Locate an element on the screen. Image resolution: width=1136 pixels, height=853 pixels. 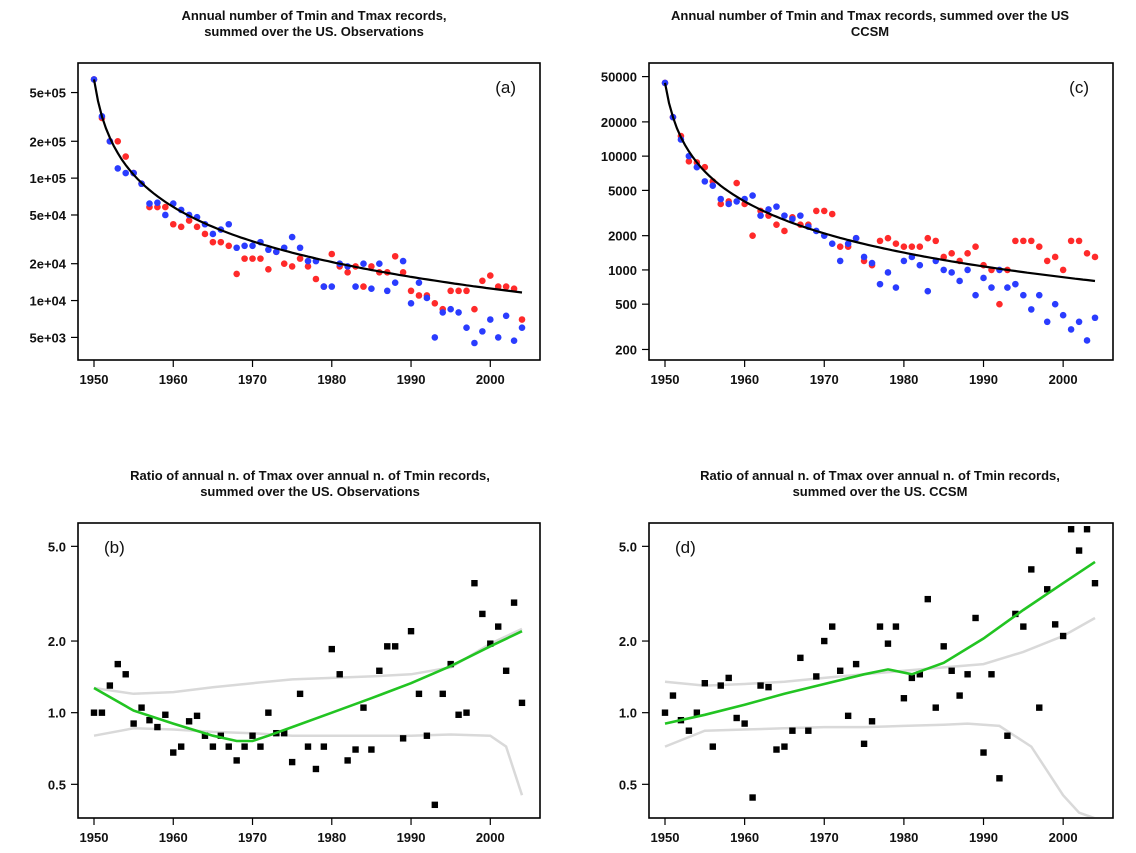
y-tick-label: 5e+03 is located at coordinates (47, 337).